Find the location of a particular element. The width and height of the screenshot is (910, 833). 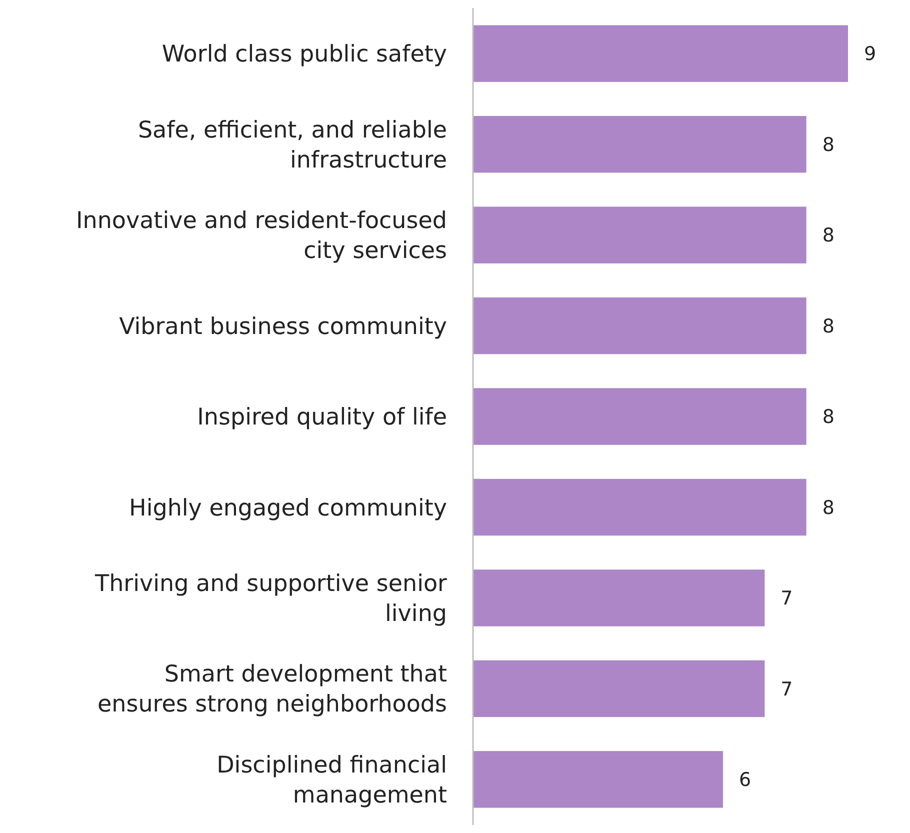

y-tick-label: Highly engaged community is located at coordinates (288, 508).